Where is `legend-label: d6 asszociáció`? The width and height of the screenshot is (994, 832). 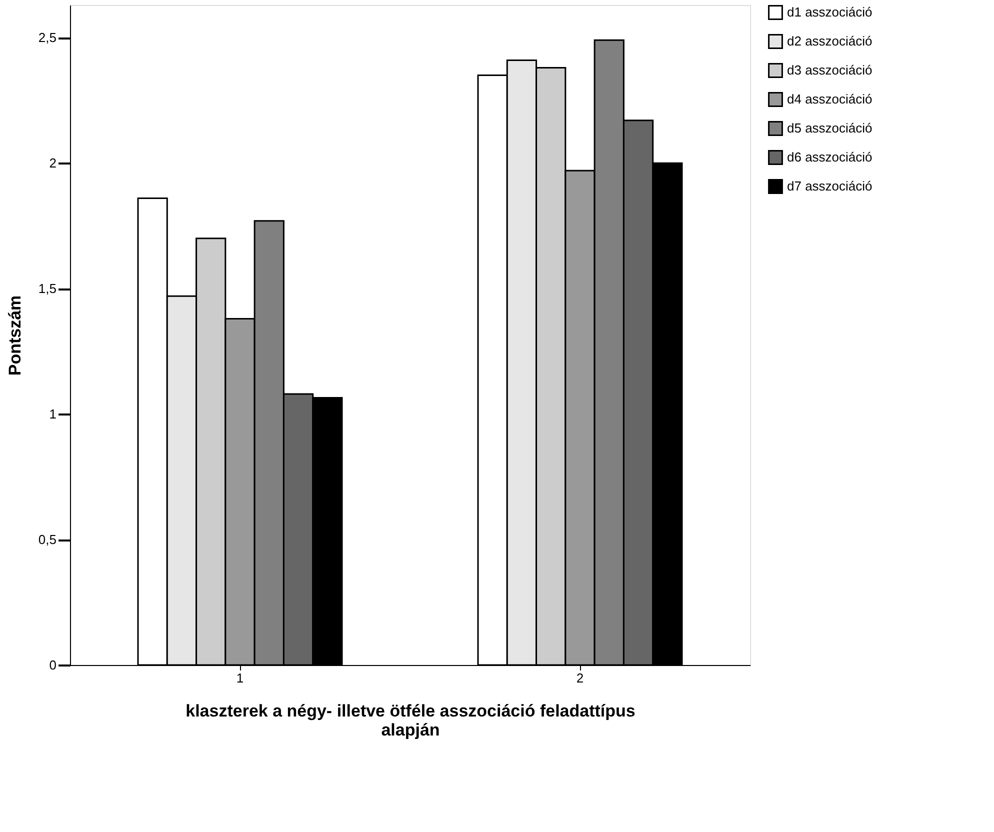
legend-label: d6 asszociáció is located at coordinates (829, 157).